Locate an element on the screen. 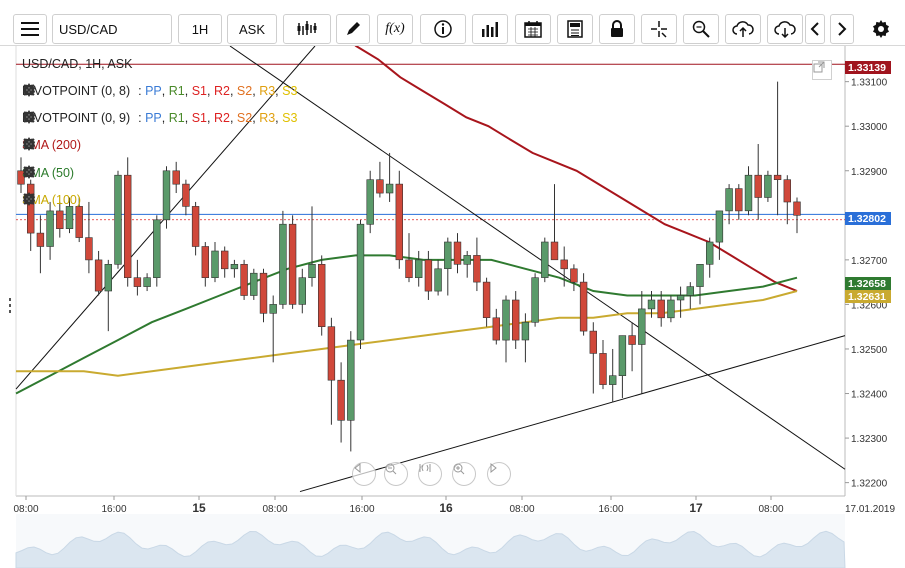 This screenshot has height=568, width=905. high-price-tag: 1.33139 is located at coordinates (868, 67).